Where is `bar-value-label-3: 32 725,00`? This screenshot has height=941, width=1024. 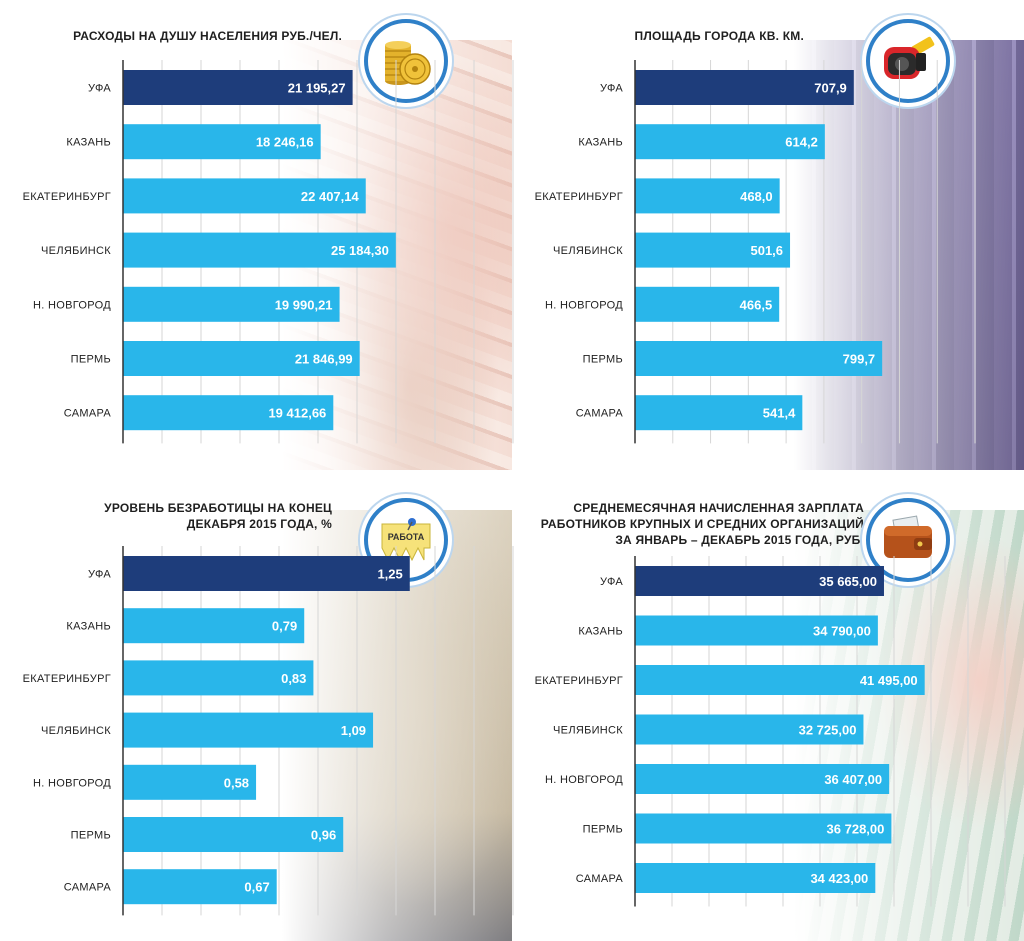 bar-value-label-3: 32 725,00 is located at coordinates (828, 730).